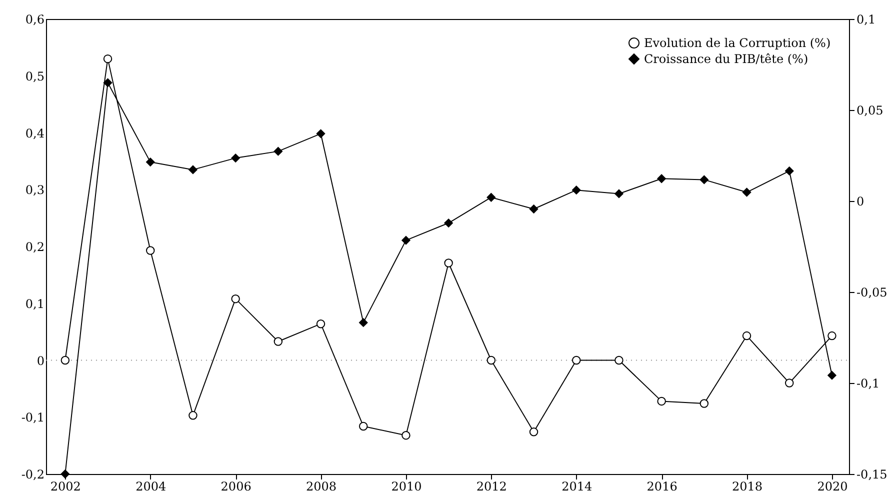 The image size is (895, 499). What do you see at coordinates (832, 487) in the screenshot?
I see `x-tick-label: 2020` at bounding box center [832, 487].